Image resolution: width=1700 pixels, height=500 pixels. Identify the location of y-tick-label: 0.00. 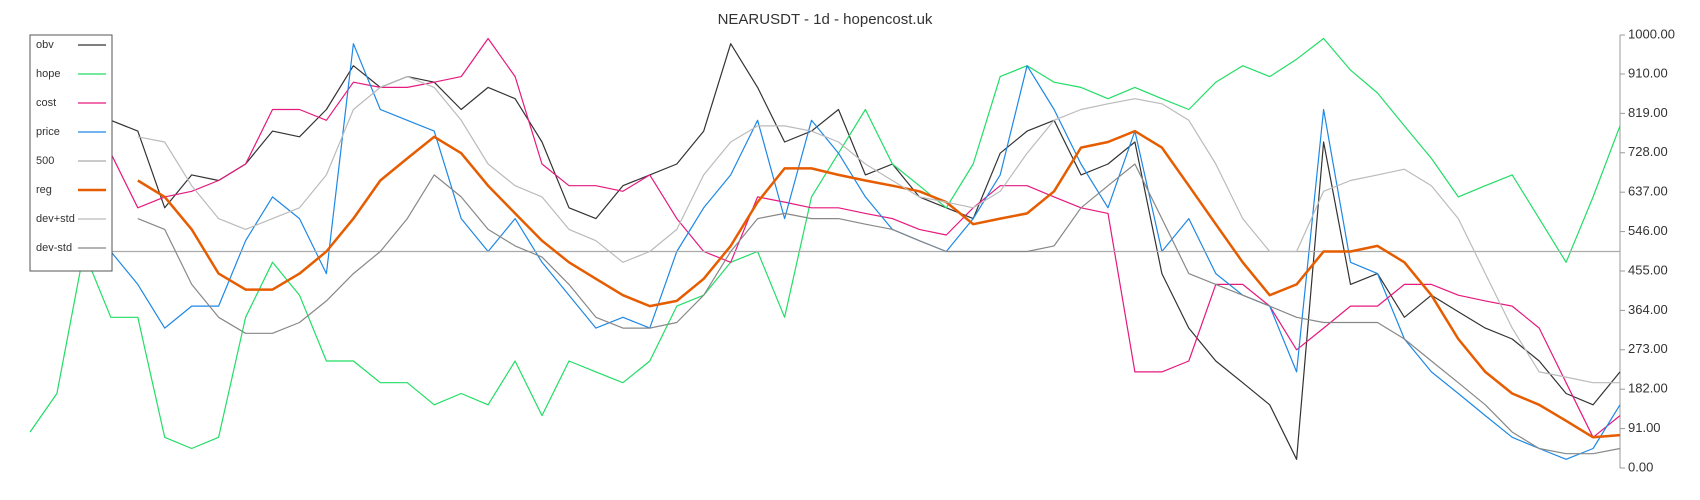
(1640, 466).